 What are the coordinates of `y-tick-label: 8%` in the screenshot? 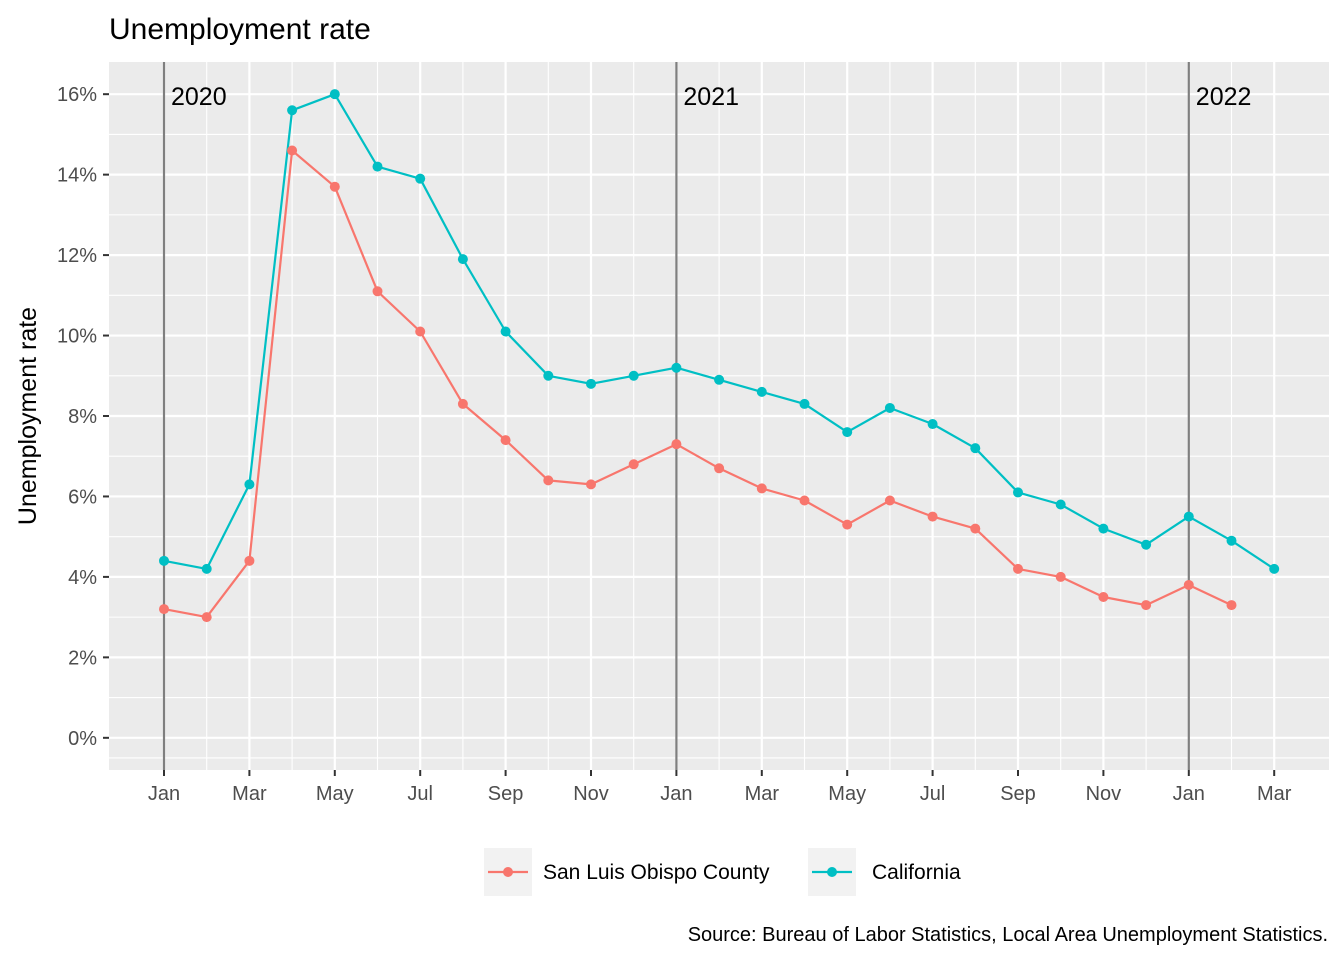 It's located at (82, 417).